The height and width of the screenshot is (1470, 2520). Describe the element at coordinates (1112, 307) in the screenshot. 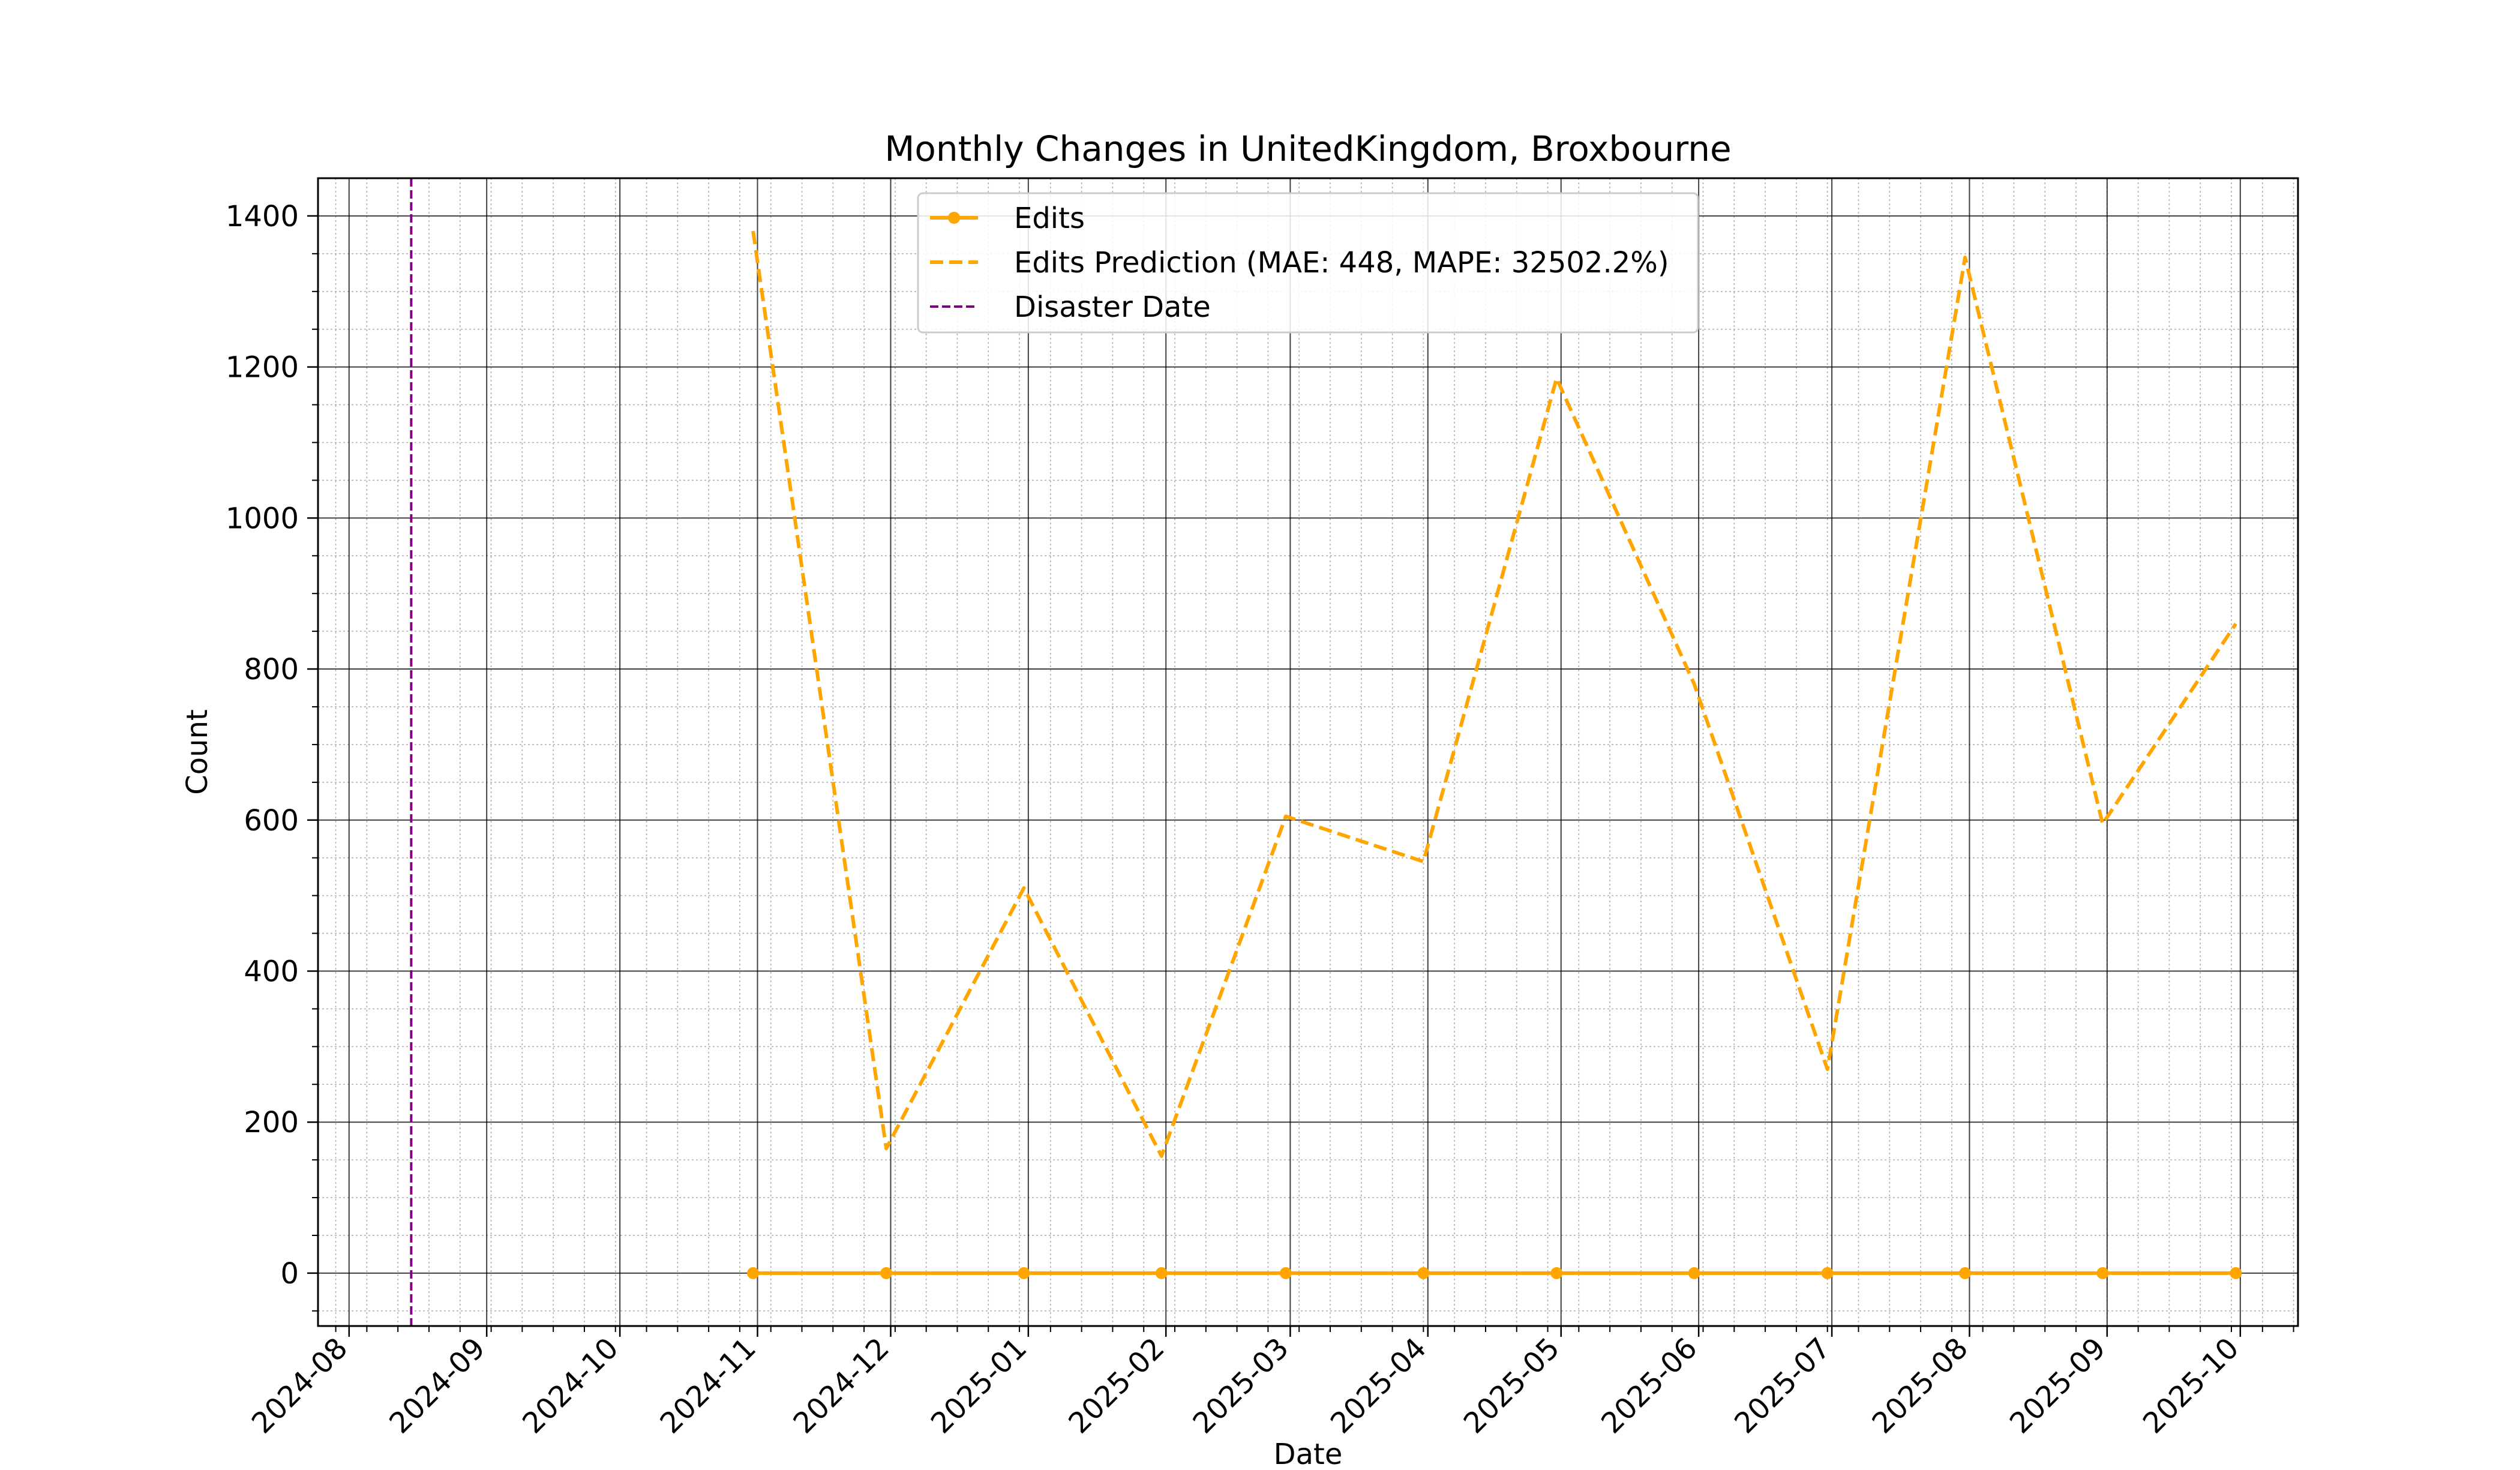

I see `legend-entry-disaster-date-label: Disaster Date` at that location.